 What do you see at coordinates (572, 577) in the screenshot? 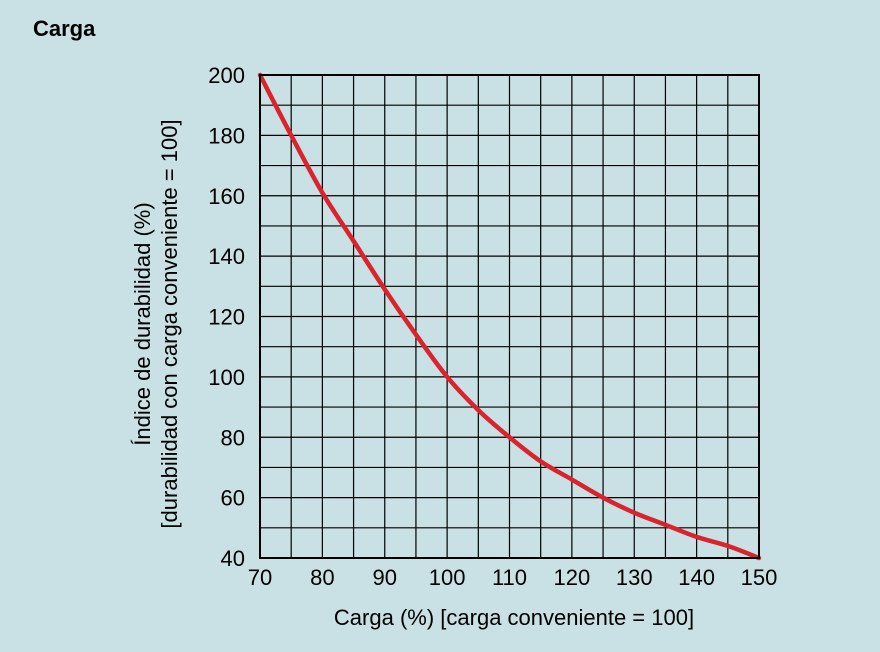
I see `x-tick-label: 120` at bounding box center [572, 577].